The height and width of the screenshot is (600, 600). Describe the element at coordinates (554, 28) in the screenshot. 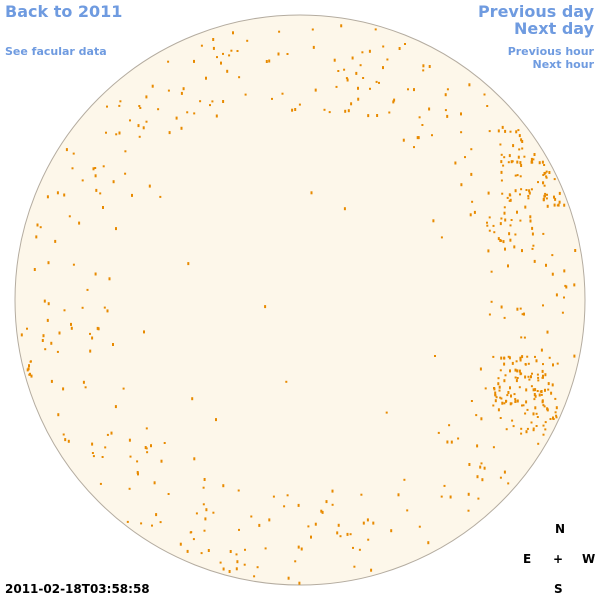

I see `next-day-link: Next day` at that location.